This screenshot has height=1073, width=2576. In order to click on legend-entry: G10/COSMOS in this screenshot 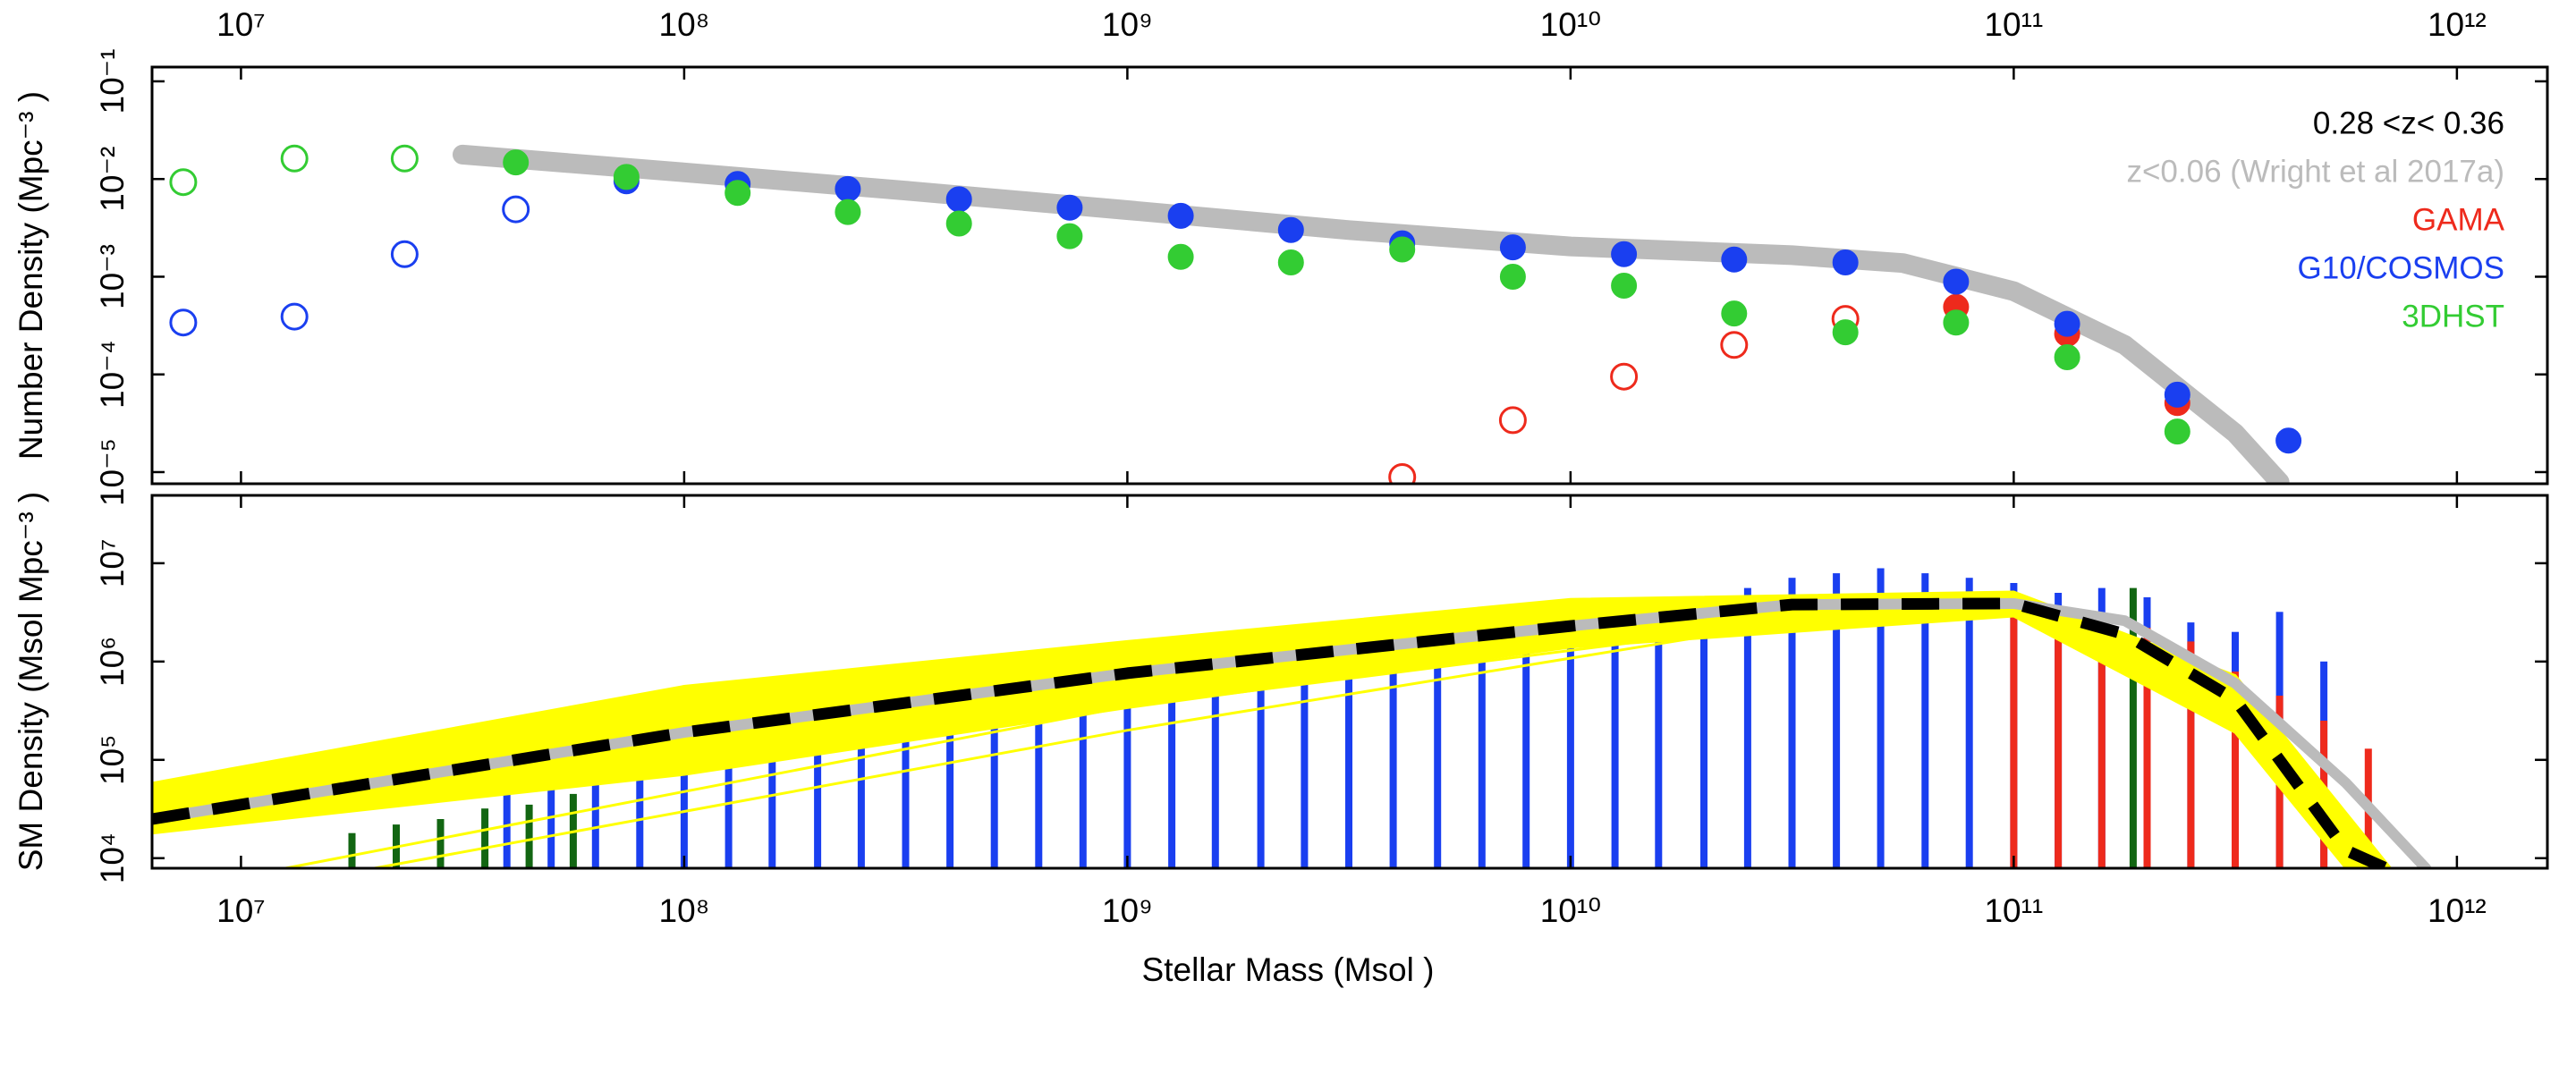, I will do `click(2401, 267)`.